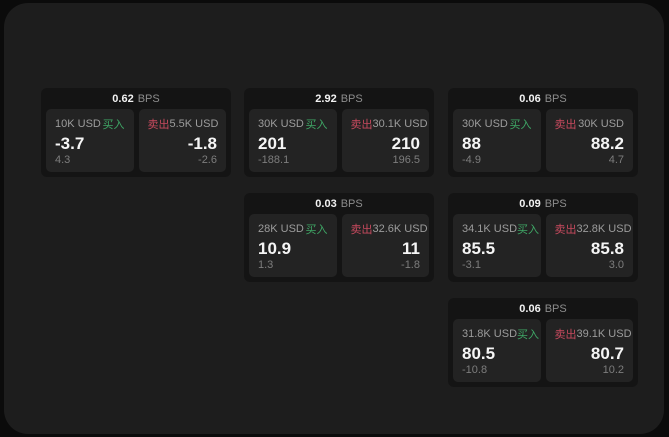 The height and width of the screenshot is (437, 669). I want to click on buy-price: 201, so click(272, 143).